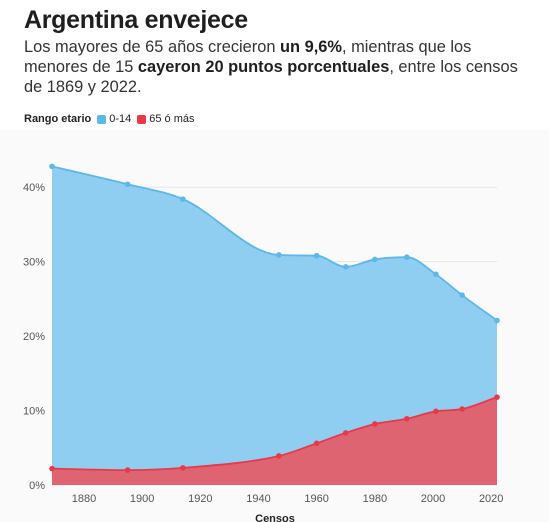 This screenshot has width=549, height=522. What do you see at coordinates (120, 119) in the screenshot?
I see `legend-label-0-14: 0-14` at bounding box center [120, 119].